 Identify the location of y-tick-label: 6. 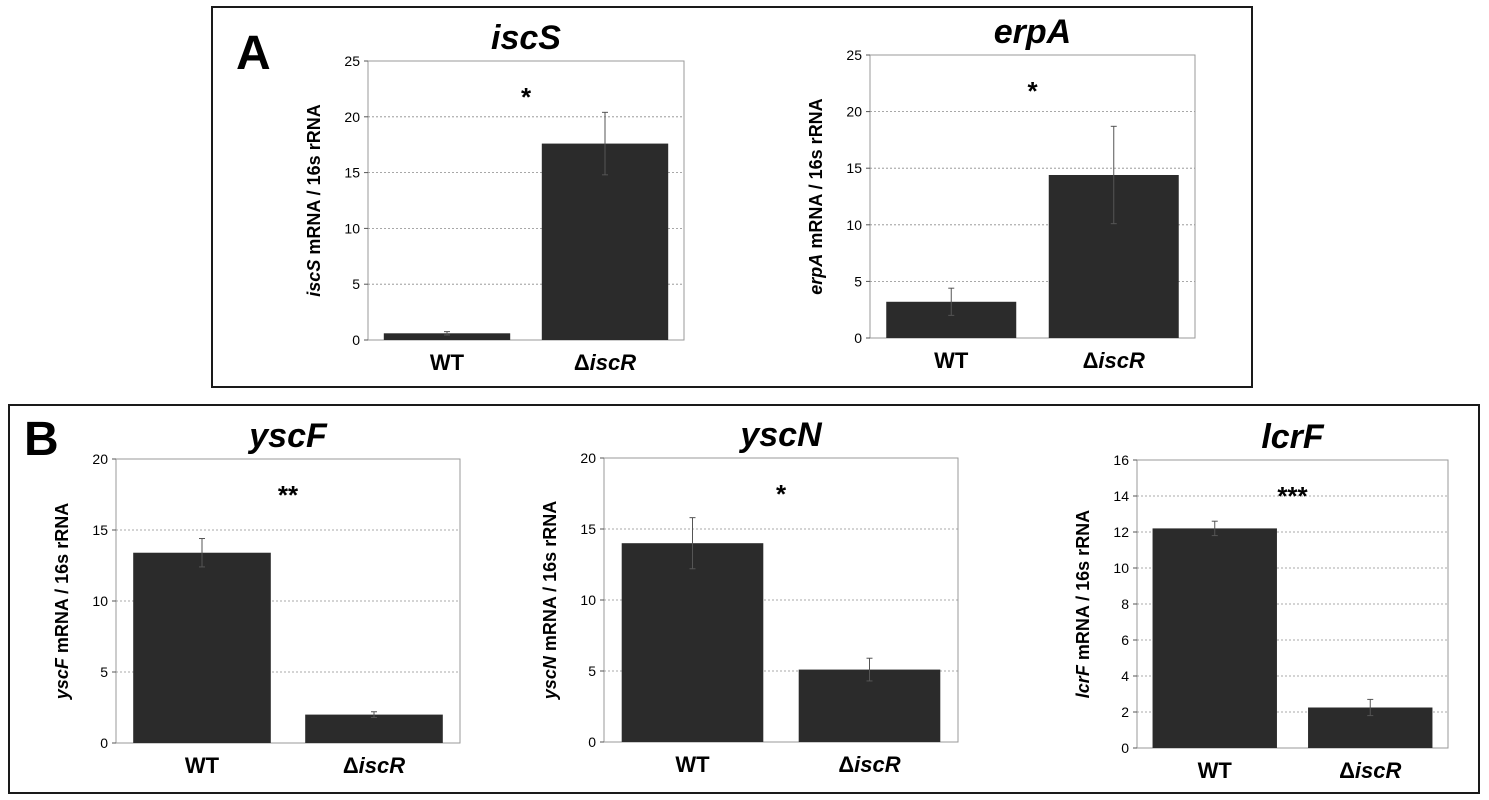
(1125, 640).